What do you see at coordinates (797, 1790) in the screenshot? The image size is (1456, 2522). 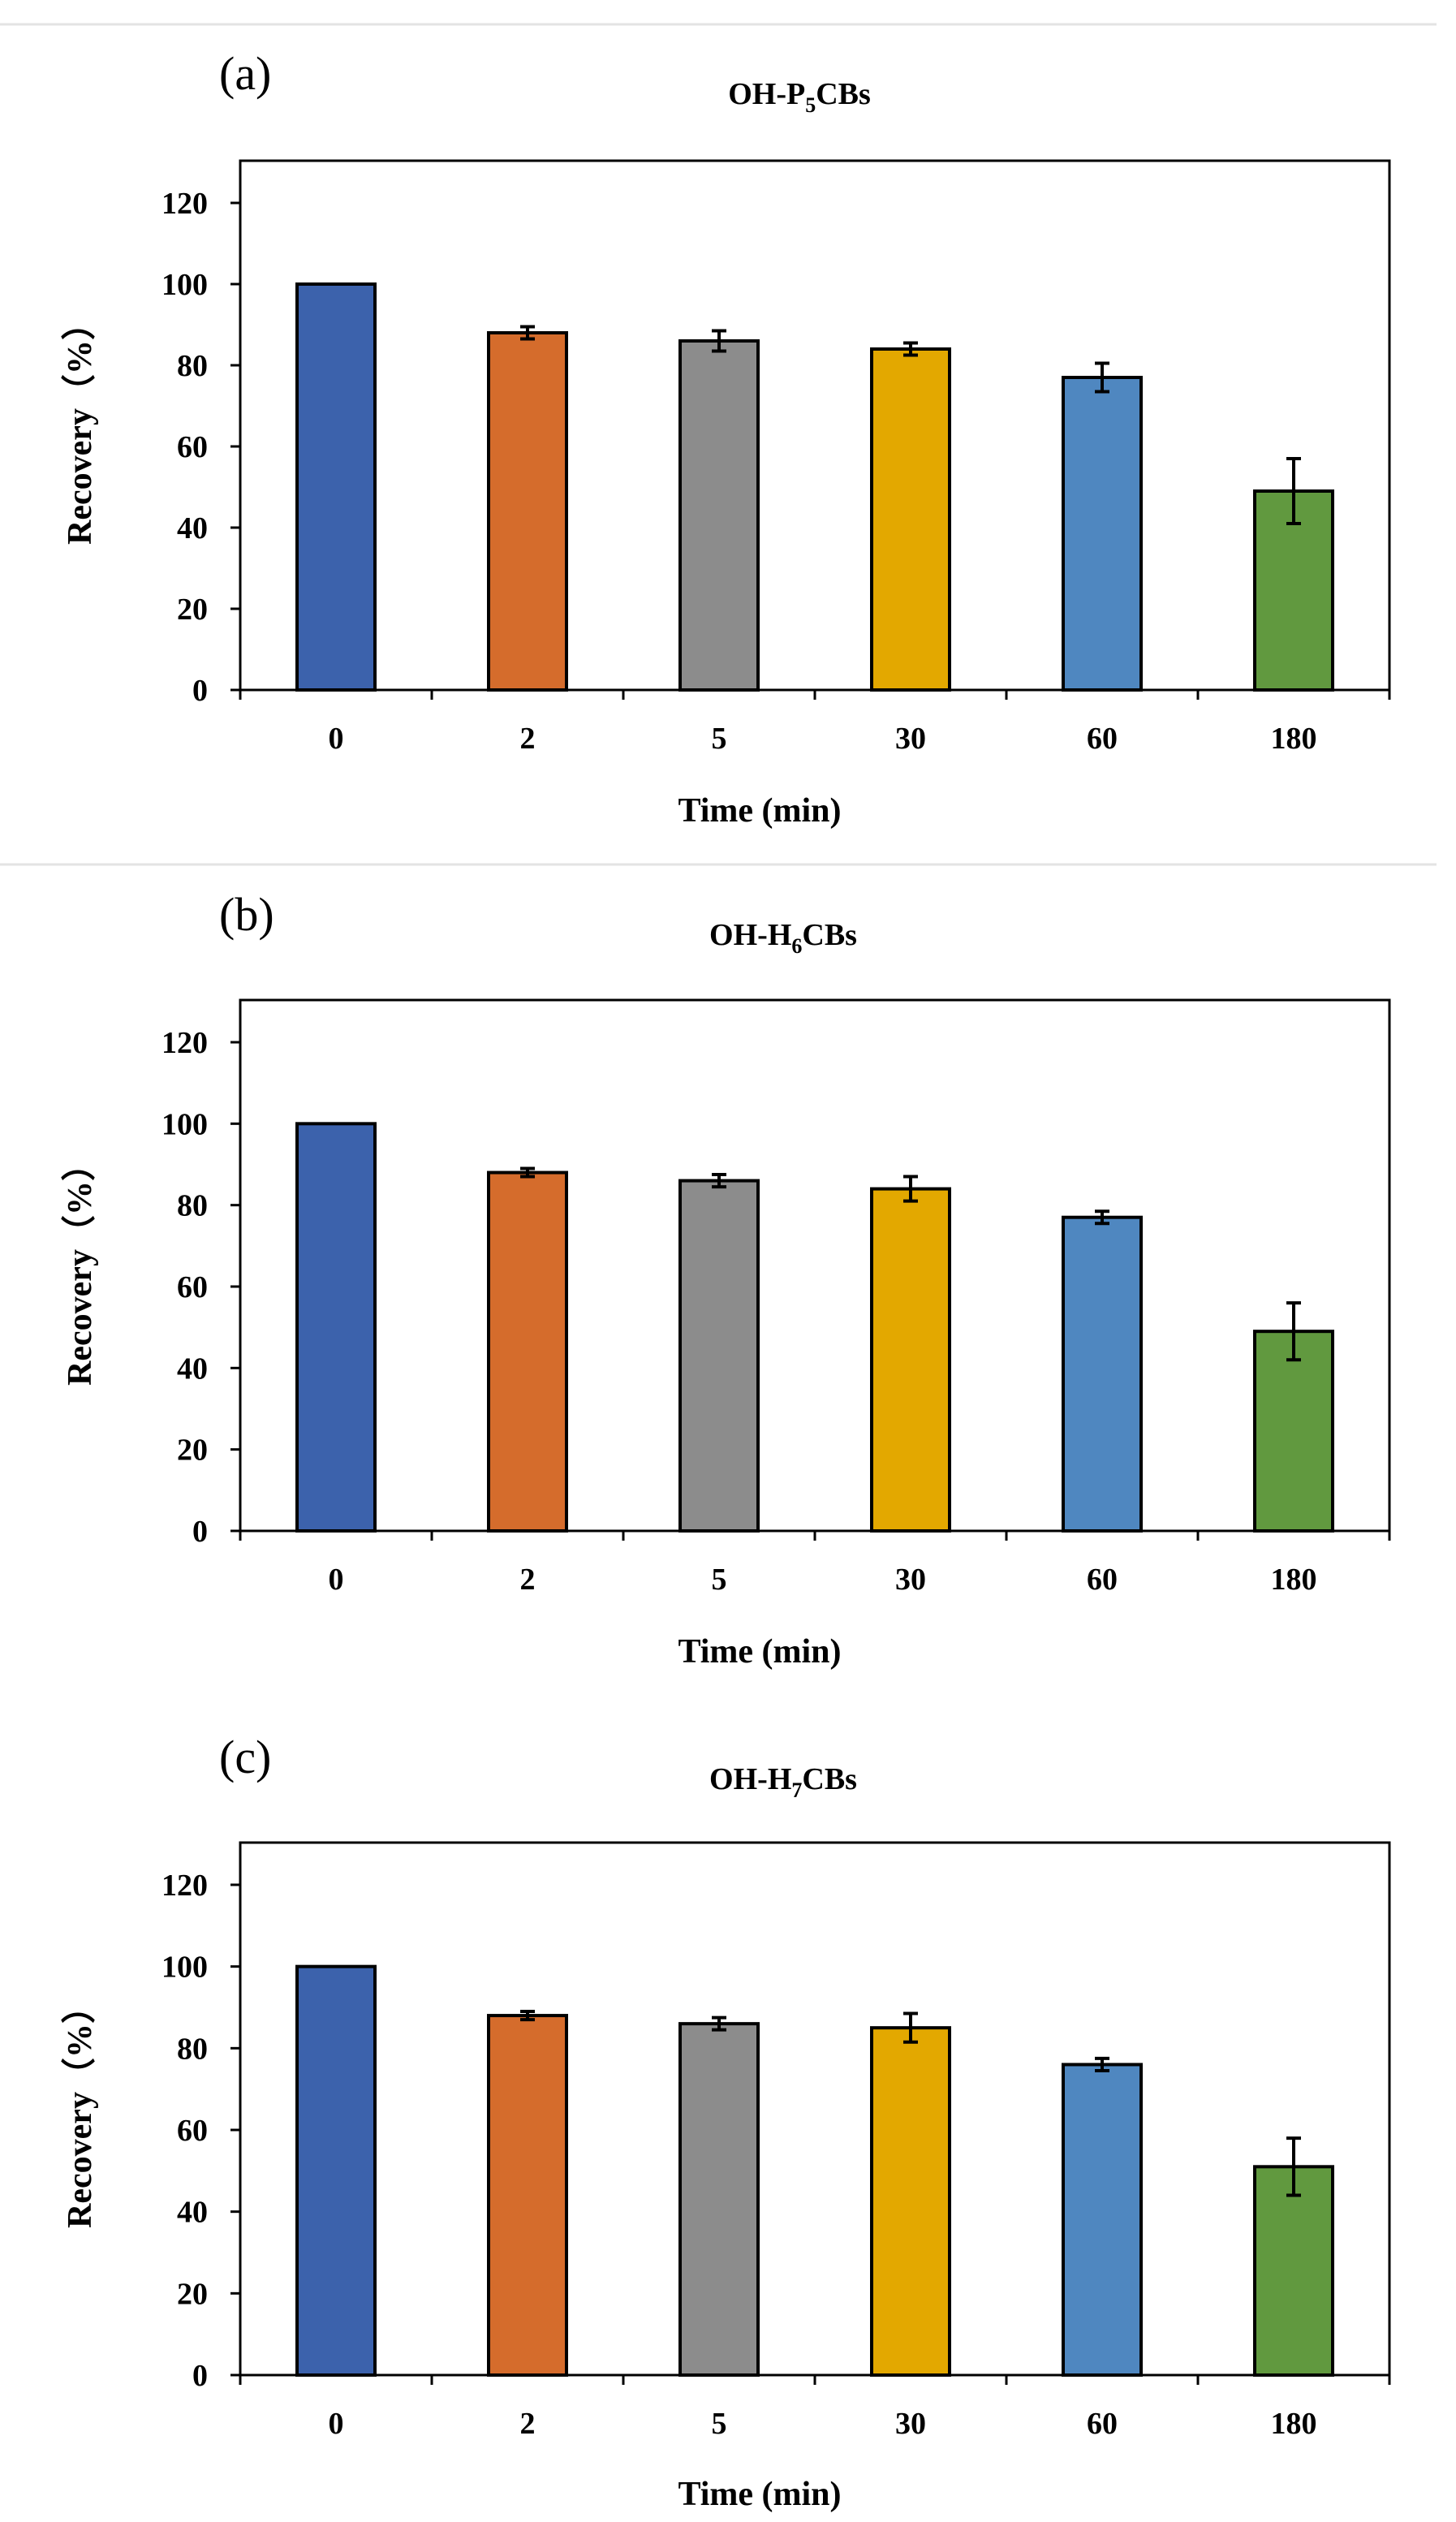 I see `chart-title-subscript: 7` at bounding box center [797, 1790].